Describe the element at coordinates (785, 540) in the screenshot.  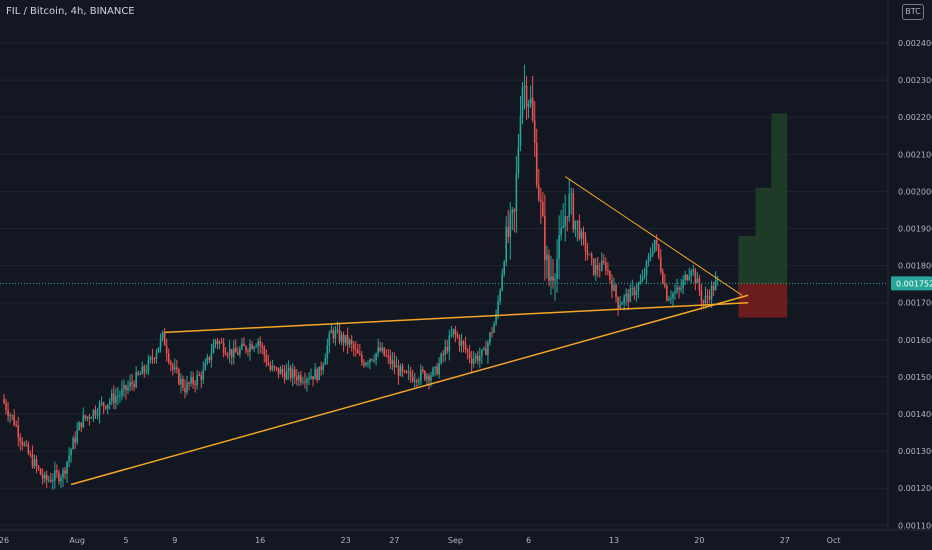
I see `x-tick-label: 27` at that location.